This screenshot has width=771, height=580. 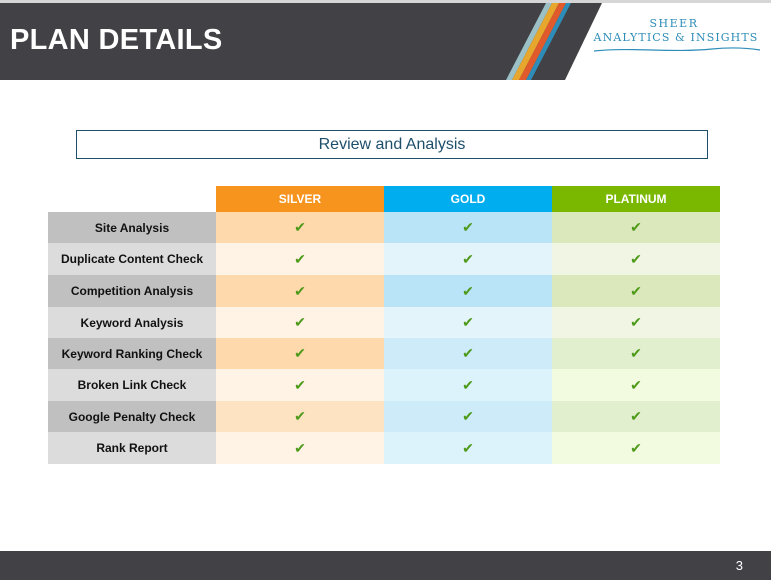 I want to click on table-row: Competition Analysis ✔ ✔ ✔, so click(x=384, y=291).